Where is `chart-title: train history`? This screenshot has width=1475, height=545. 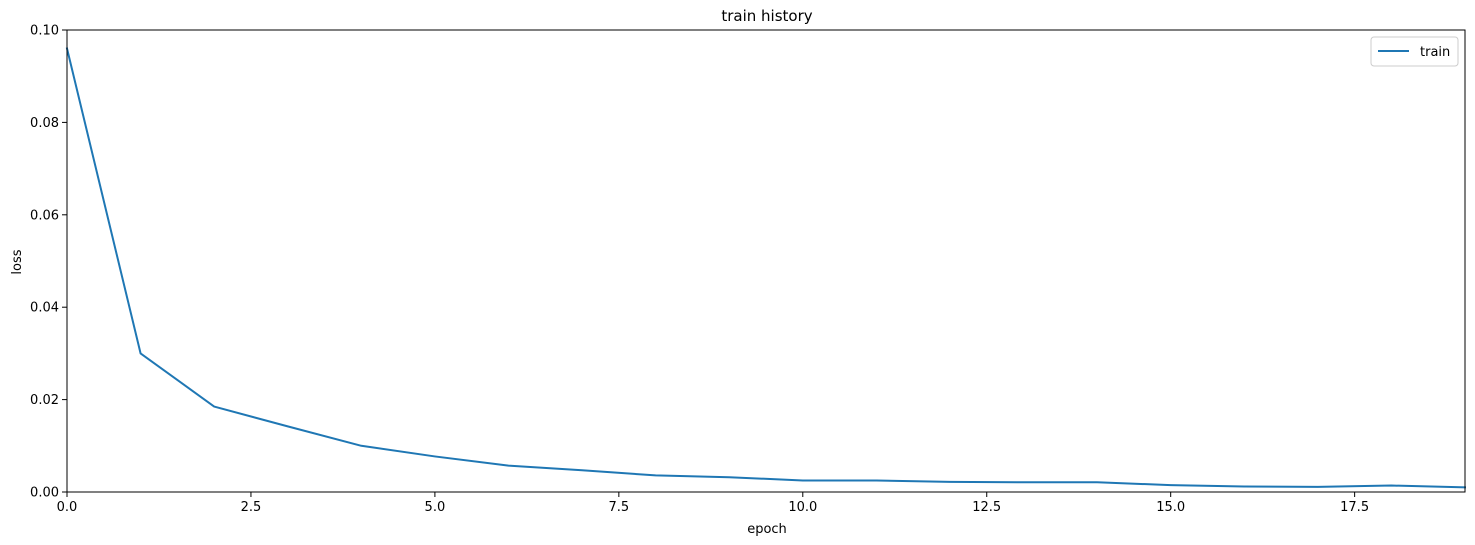
chart-title: train history is located at coordinates (766, 16).